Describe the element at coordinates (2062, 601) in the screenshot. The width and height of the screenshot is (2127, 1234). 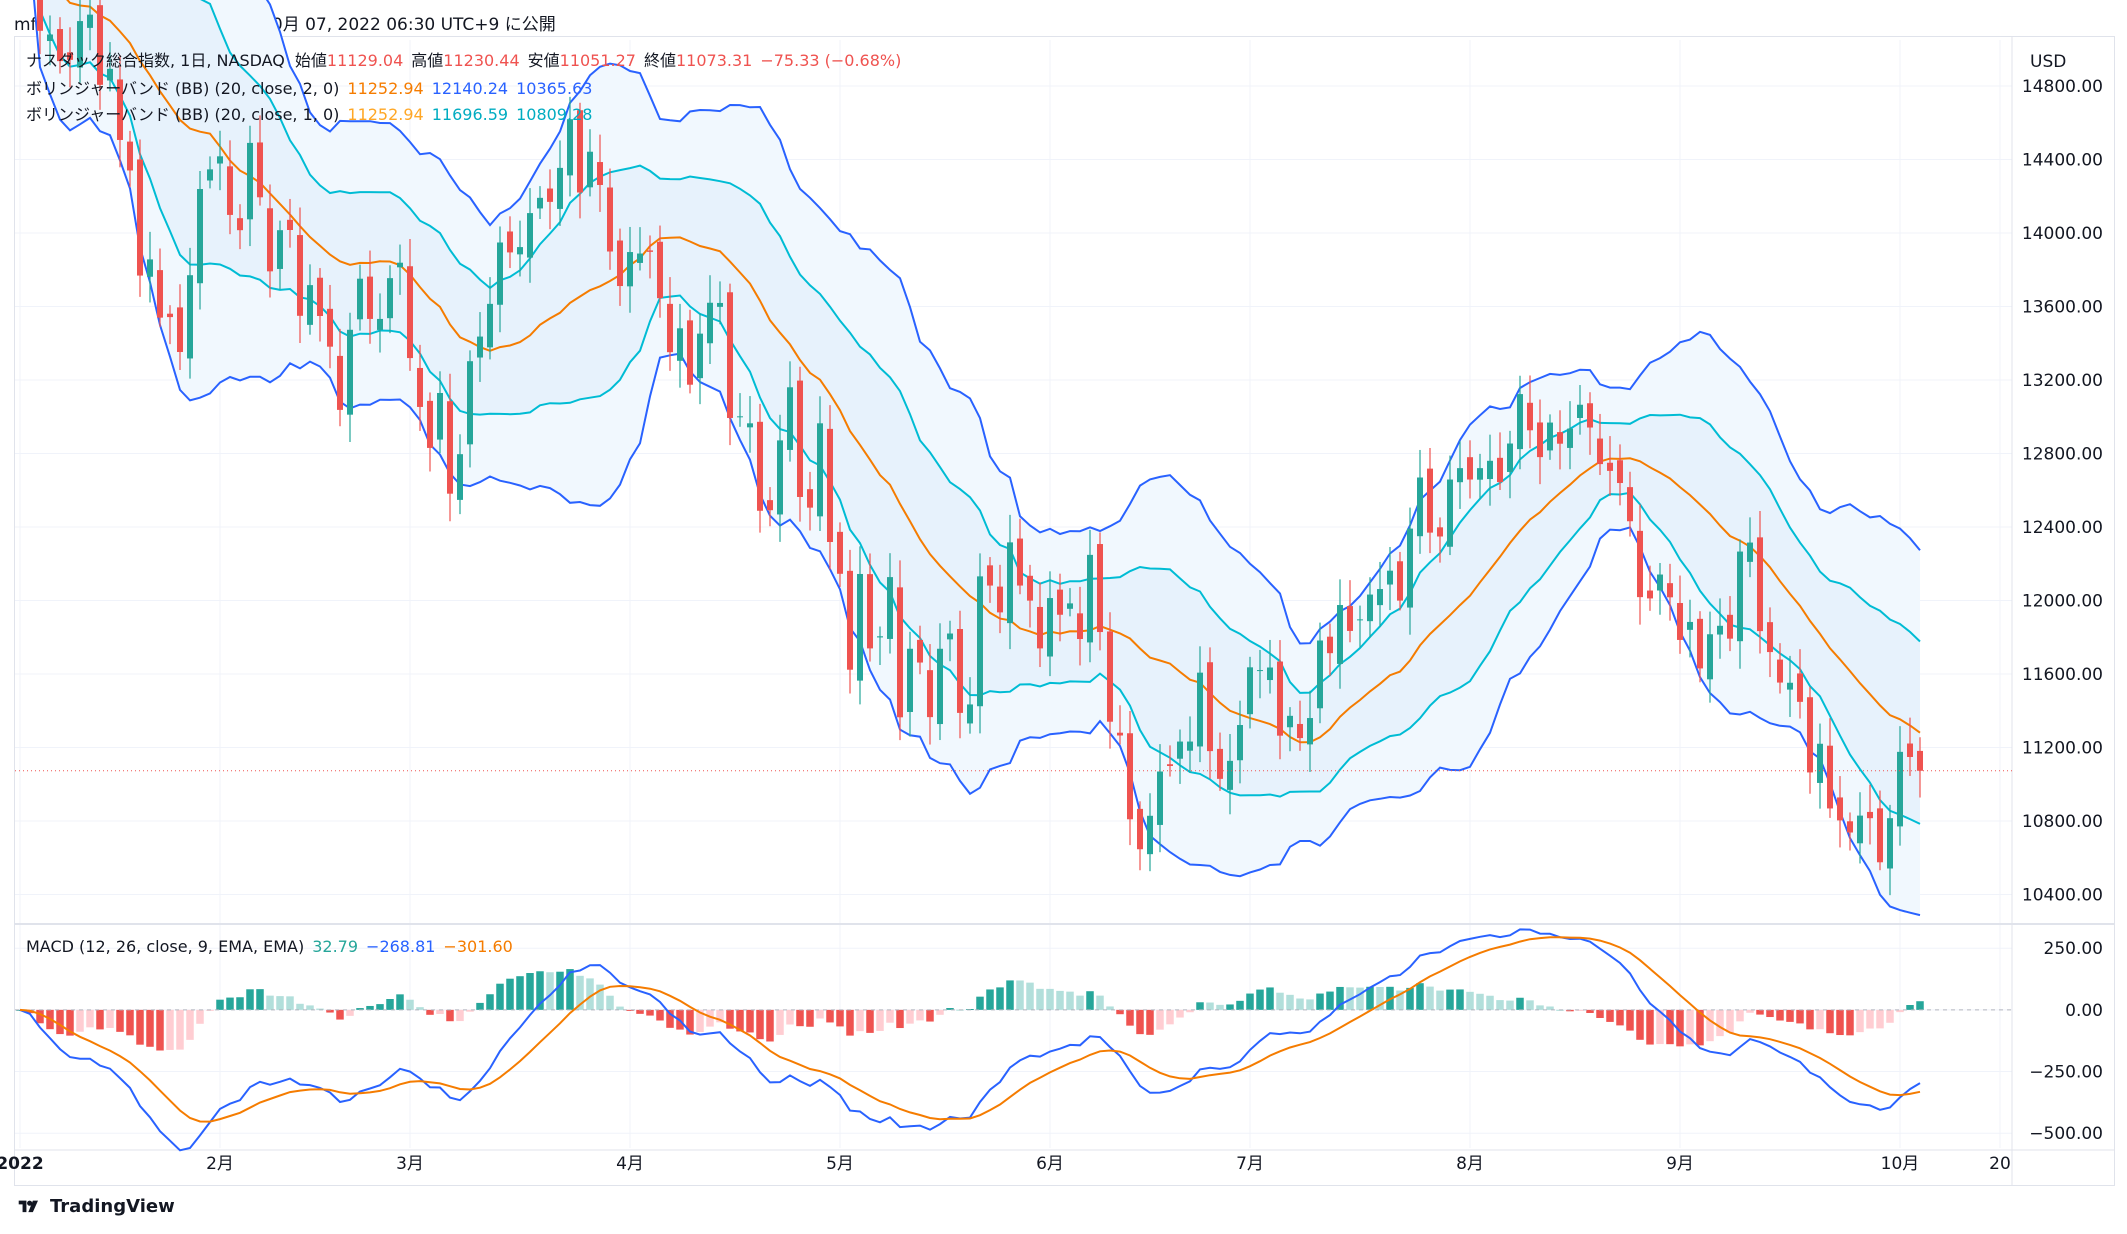
I see `price-axis-tick: 12000.00` at that location.